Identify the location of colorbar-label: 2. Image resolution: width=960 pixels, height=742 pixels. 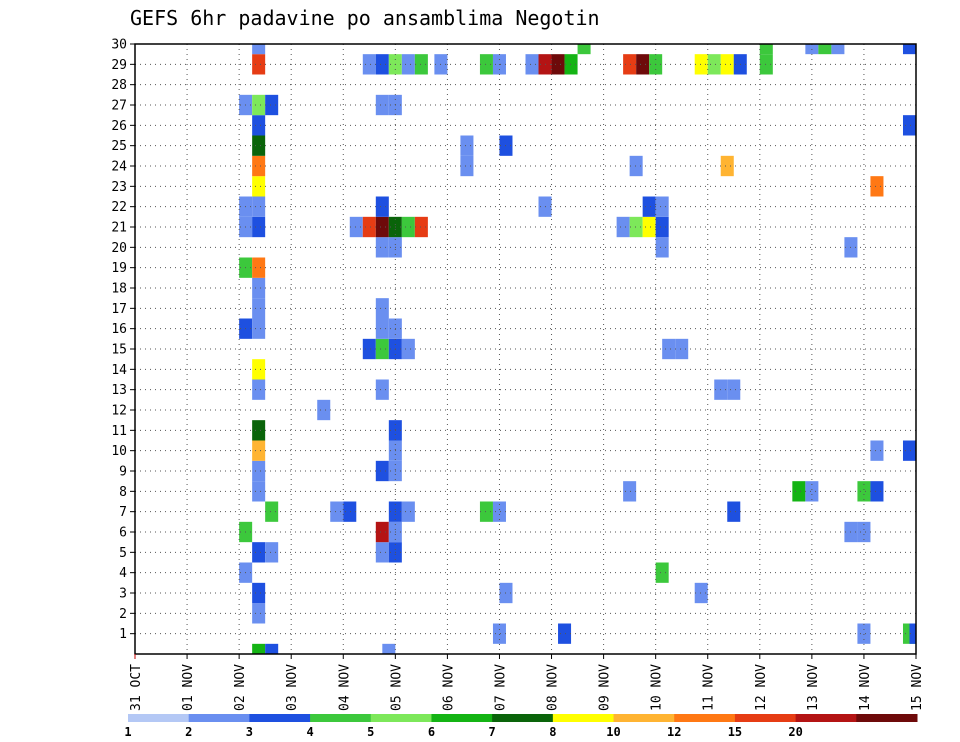
(188, 732).